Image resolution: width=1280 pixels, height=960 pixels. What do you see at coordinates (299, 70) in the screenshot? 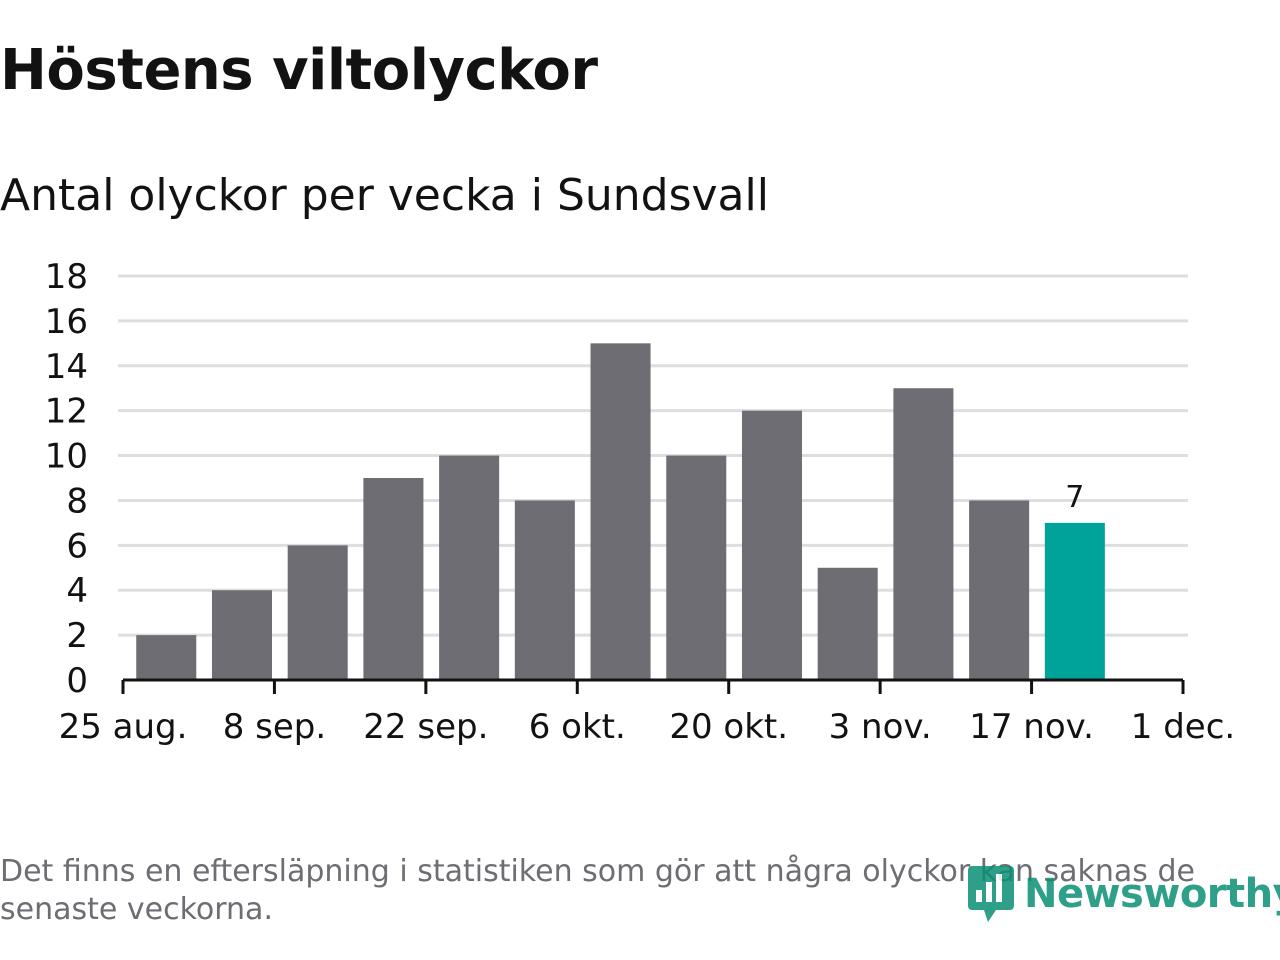
I see `chart-title: Höstens viltolyckor` at bounding box center [299, 70].